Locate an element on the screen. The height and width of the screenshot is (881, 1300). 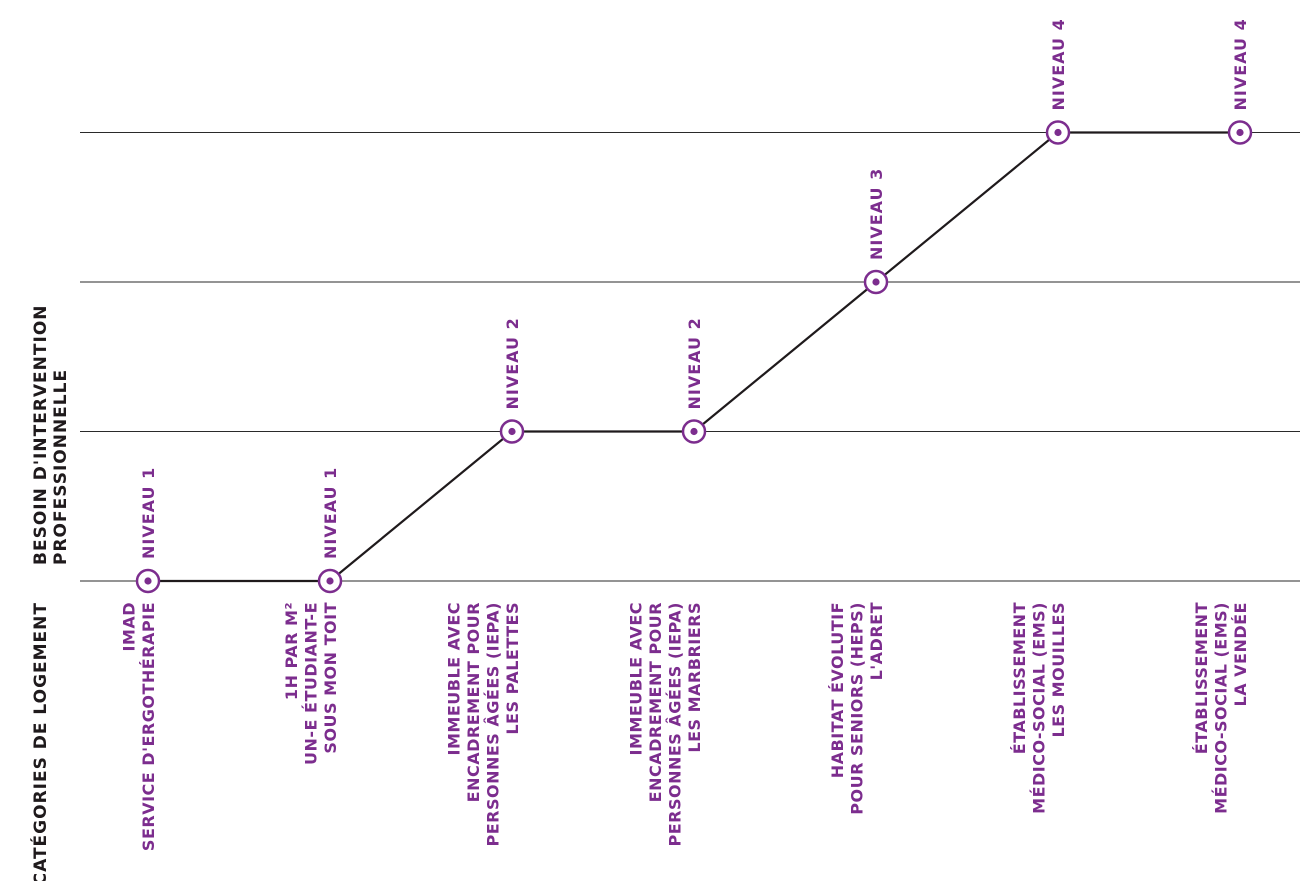
category-label-line: POUR SENIORS (HEPS) is located at coordinates (857, 708).